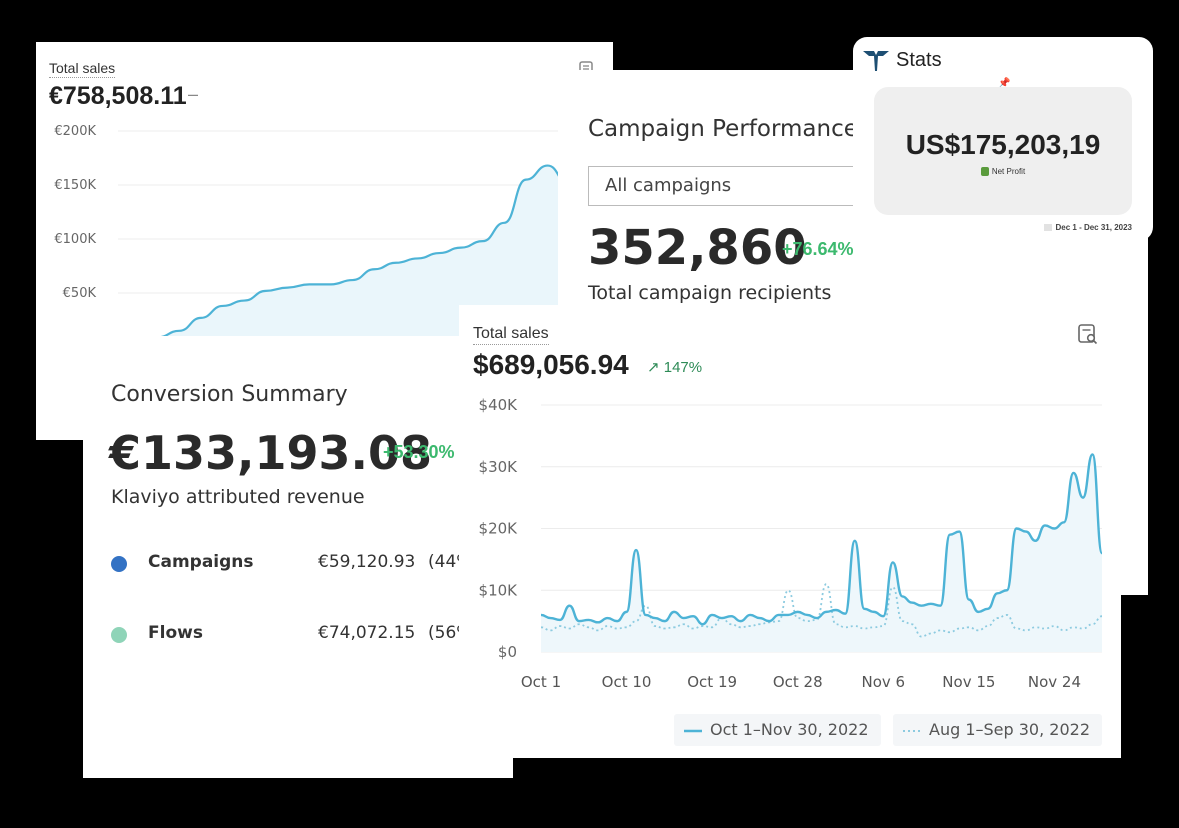 The height and width of the screenshot is (828, 1179). Describe the element at coordinates (1009, 729) in the screenshot. I see `legend-label: Aug 1–Sep 30, 2022` at that location.